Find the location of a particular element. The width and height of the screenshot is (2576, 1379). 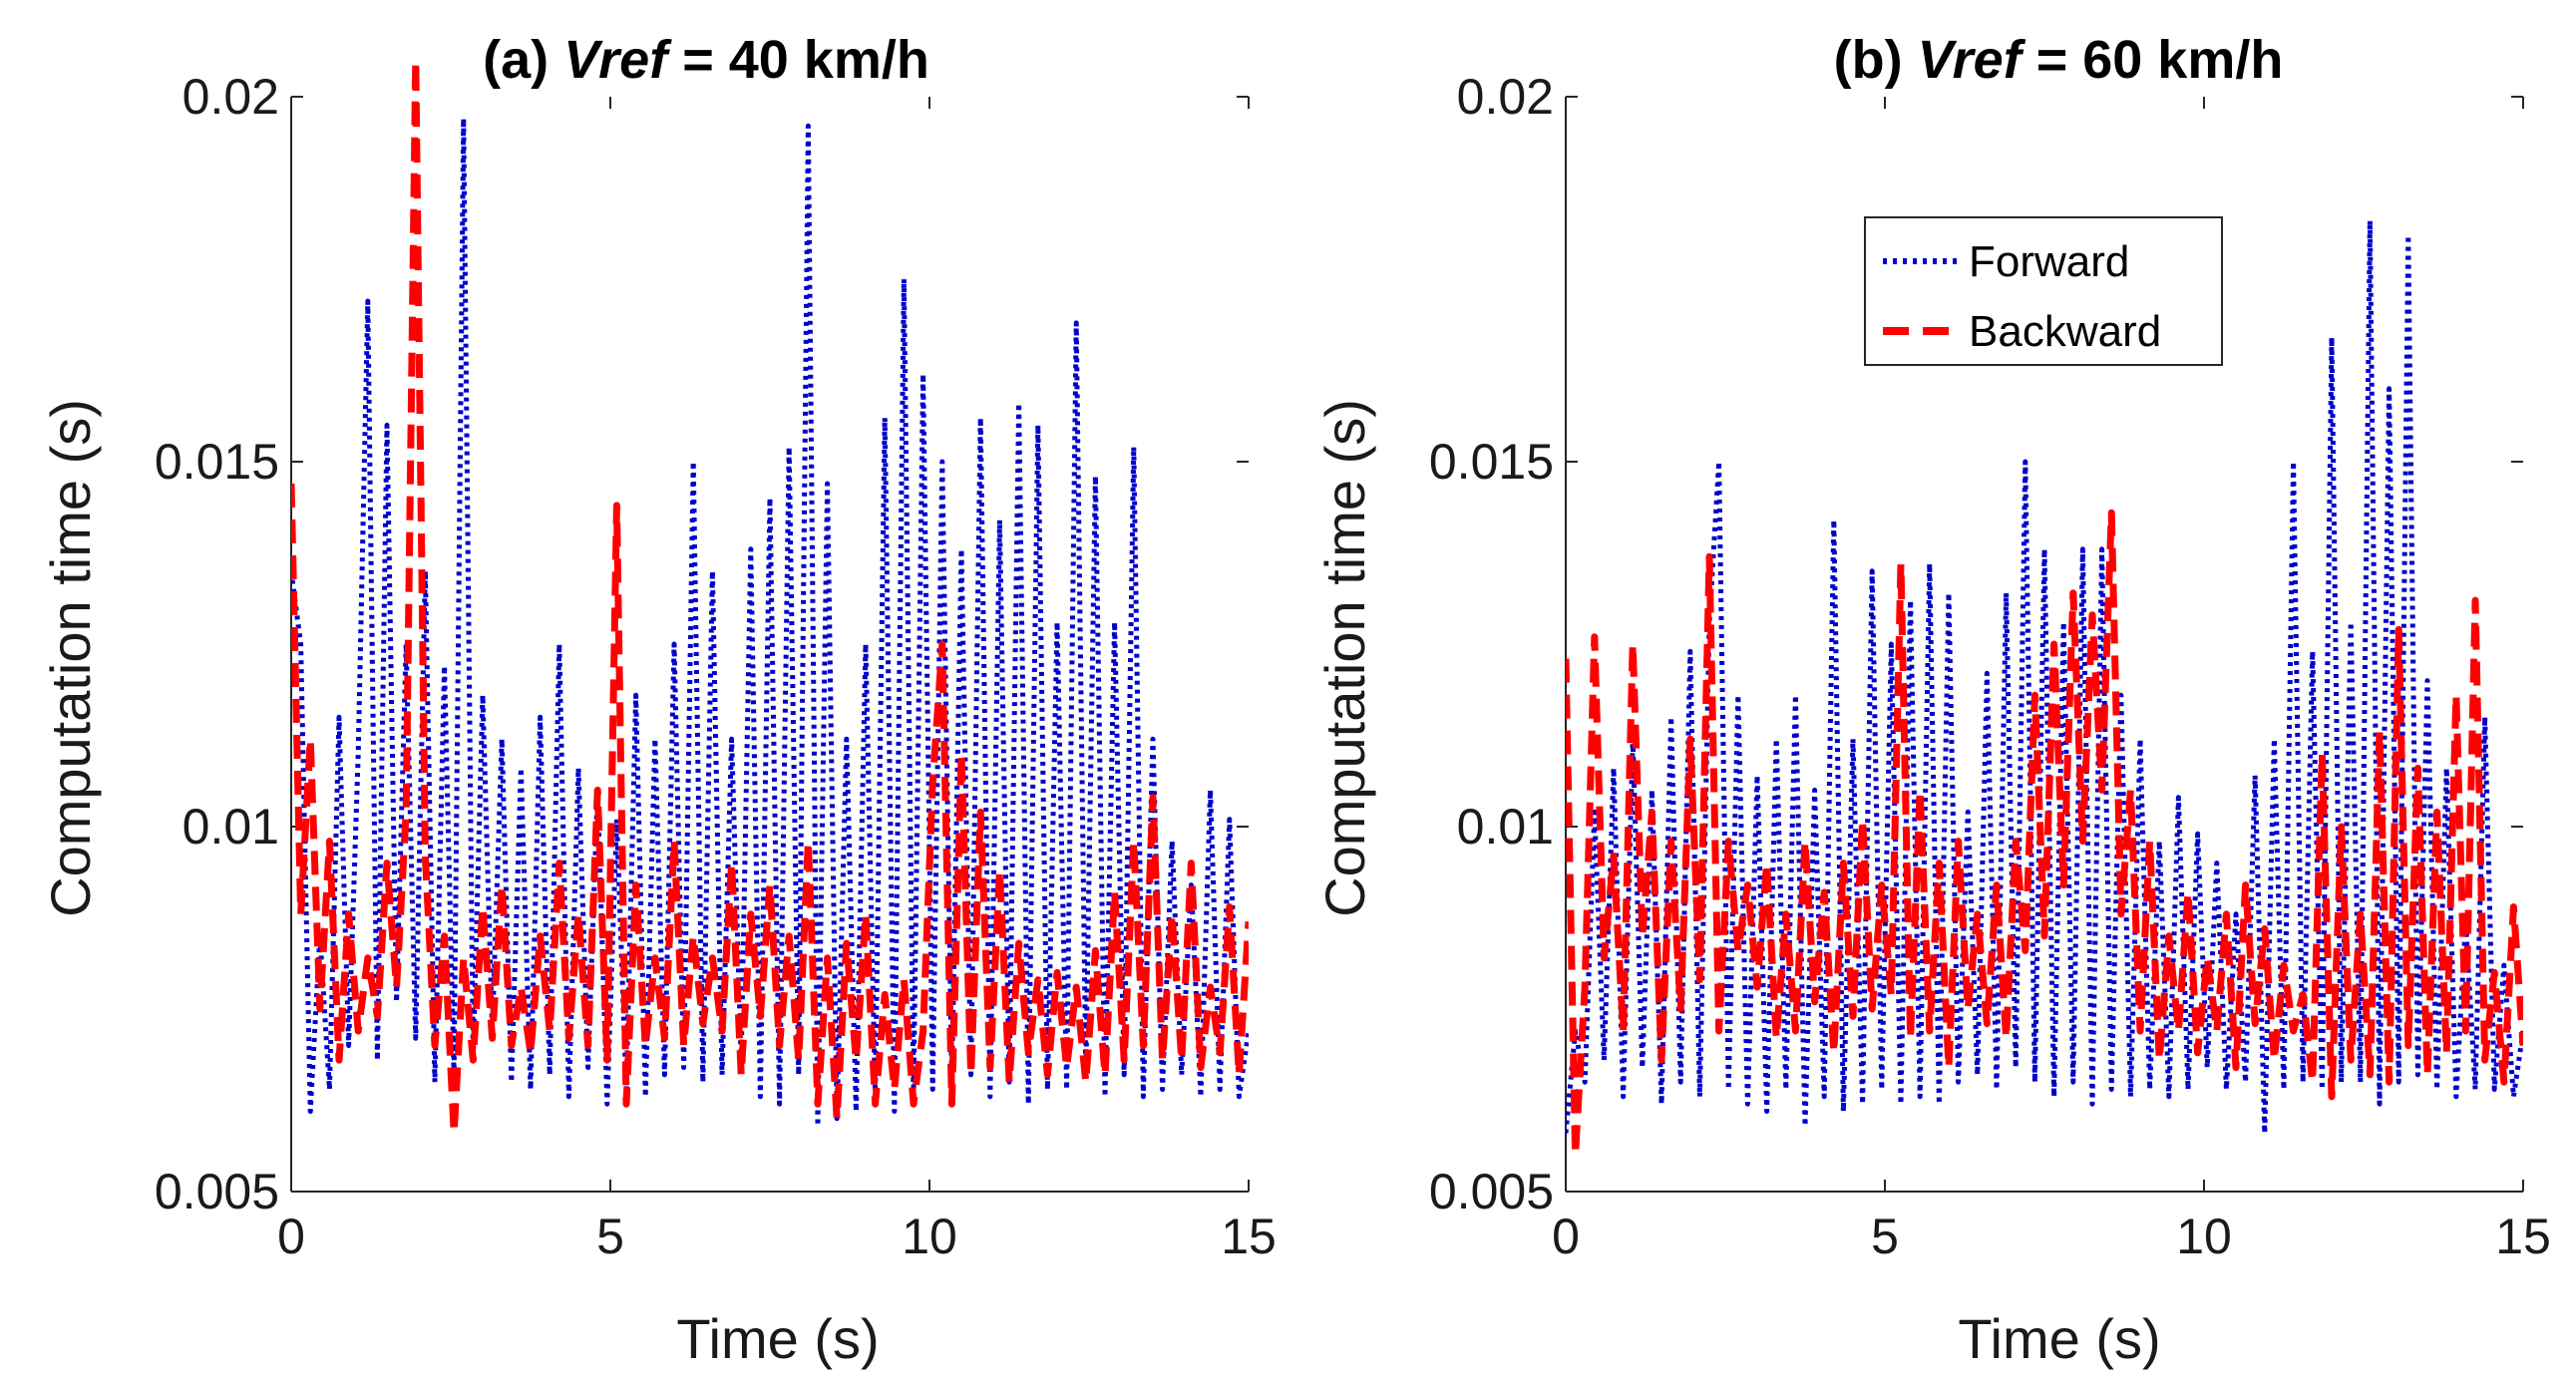

panel-b-x-tick-label: 0 is located at coordinates (1566, 1236).